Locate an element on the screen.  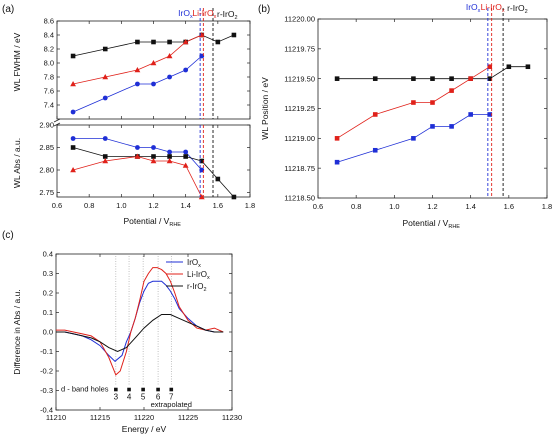
panel-label-b: (b) is located at coordinates (264, 9).